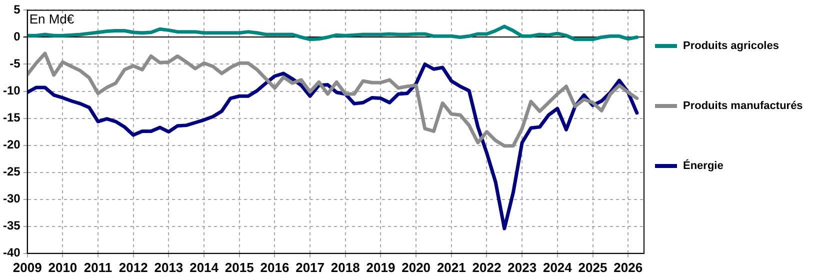  What do you see at coordinates (487, 267) in the screenshot?
I see `x-tick-label: 2022` at bounding box center [487, 267].